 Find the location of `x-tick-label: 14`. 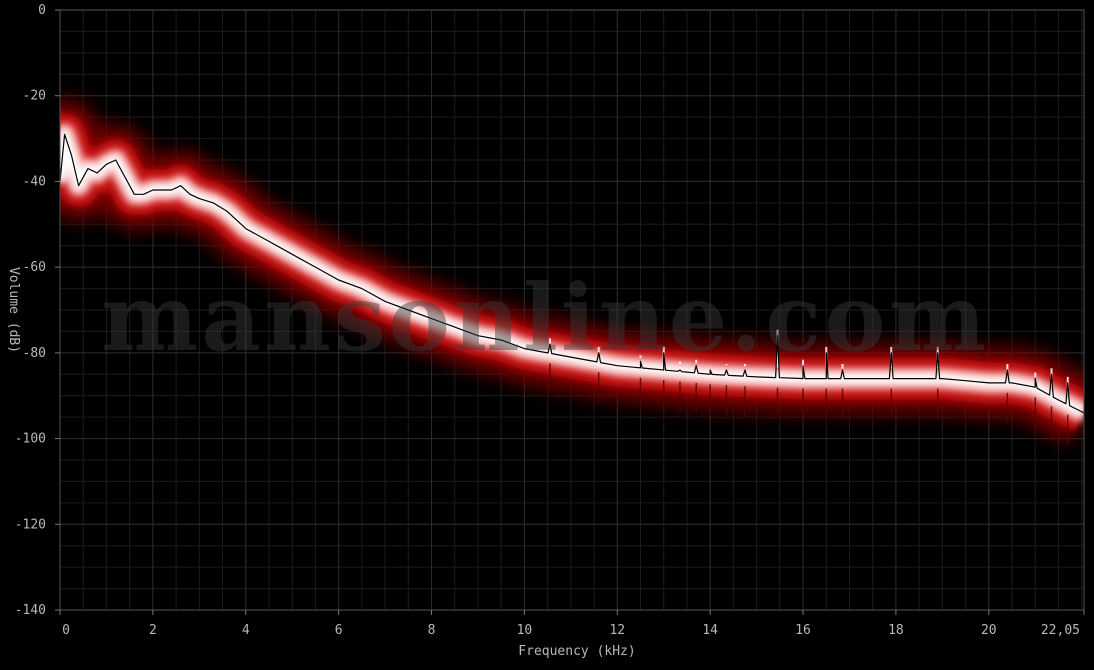

x-tick-label: 14 is located at coordinates (710, 630).